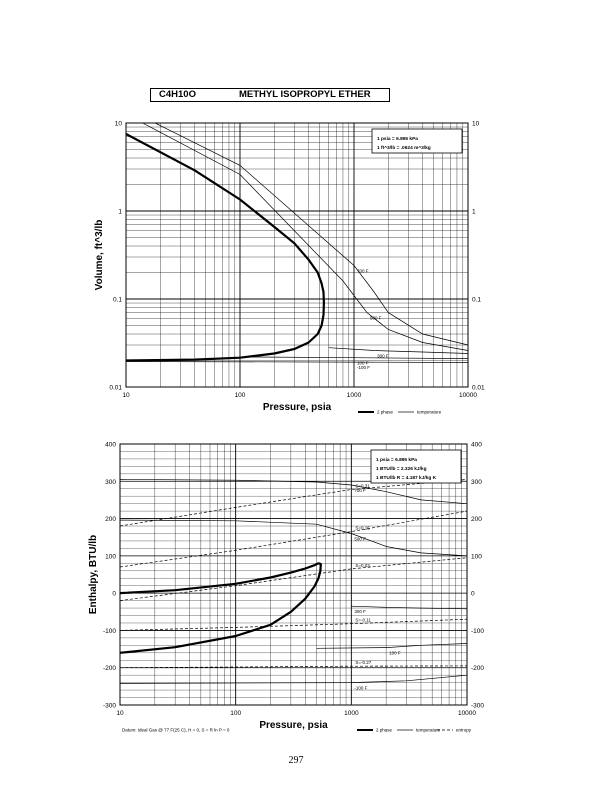 Image resolution: width=592 pixels, height=800 pixels. I want to click on y-tick-label-right: 400, so click(476, 445).